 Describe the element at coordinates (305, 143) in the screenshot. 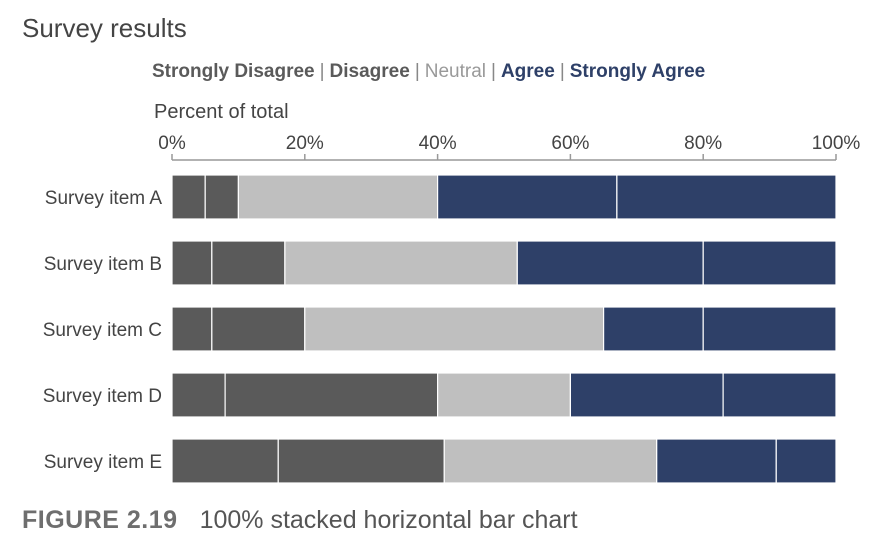

I see `x-tick-label: 20%` at that location.